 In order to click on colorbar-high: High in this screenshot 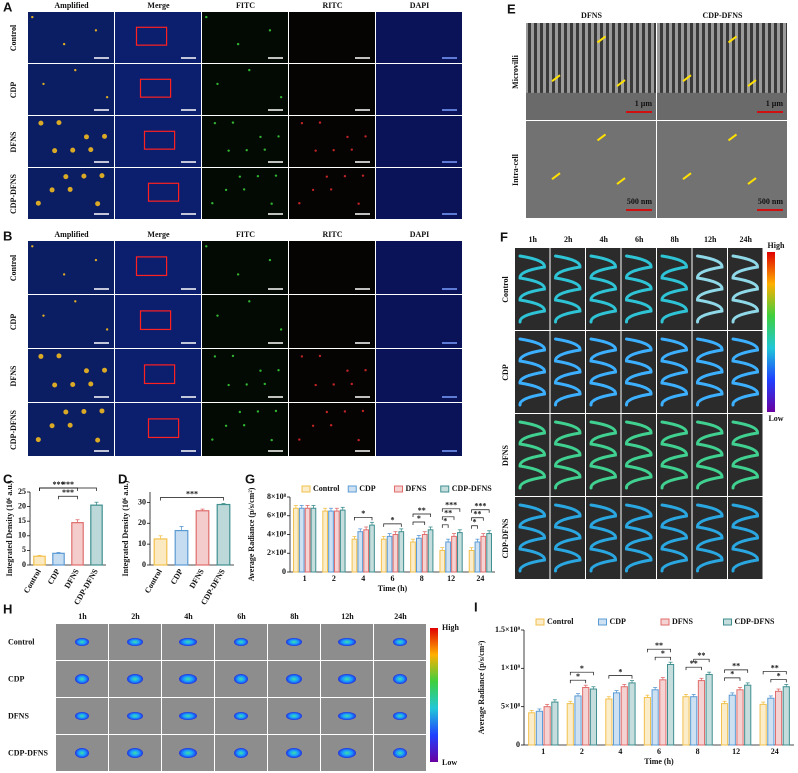, I will do `click(450, 627)`.